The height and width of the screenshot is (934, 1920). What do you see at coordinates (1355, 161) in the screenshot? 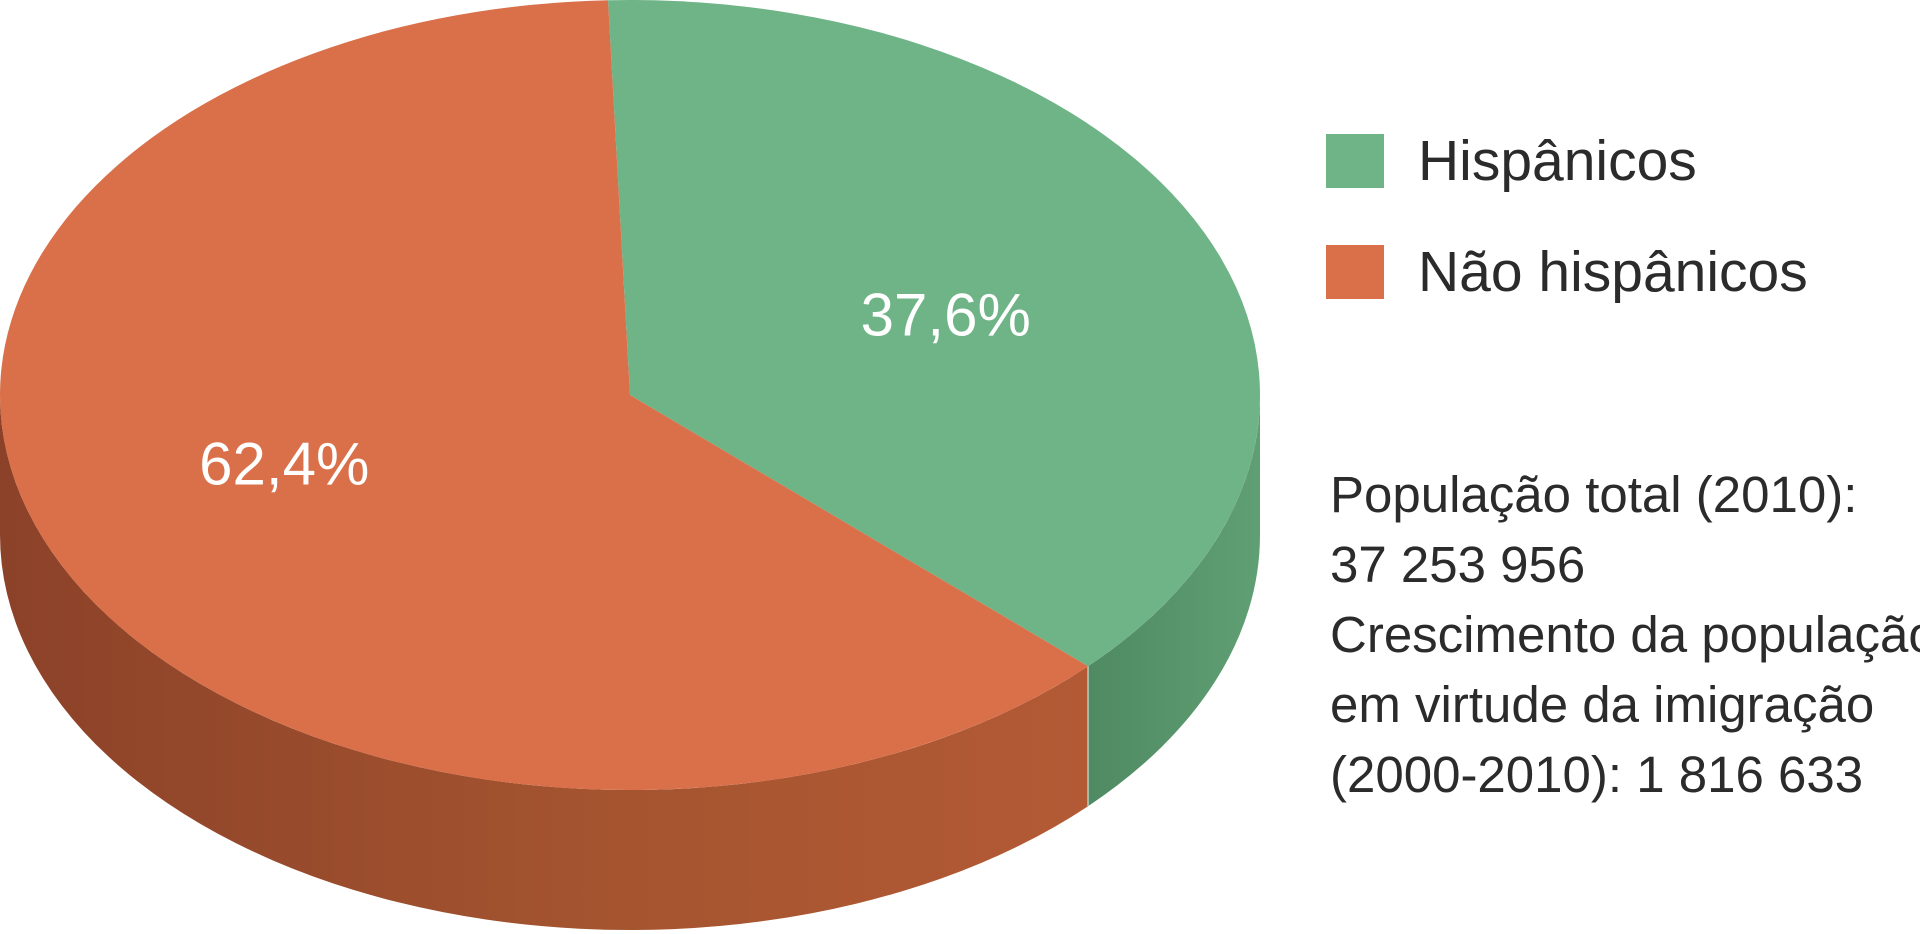
I see `legend-swatch-hispanicos` at bounding box center [1355, 161].